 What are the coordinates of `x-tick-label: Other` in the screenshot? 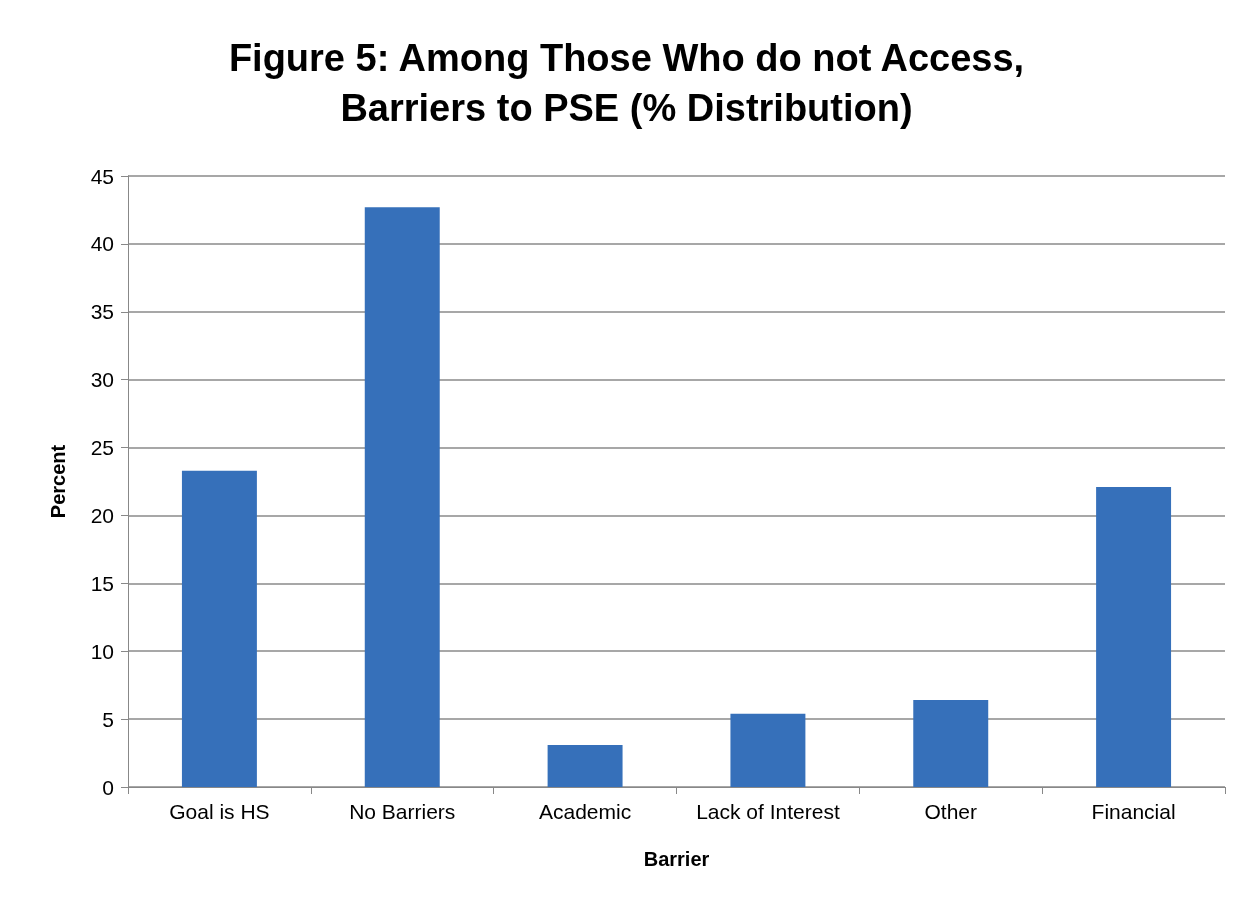 It's located at (951, 811).